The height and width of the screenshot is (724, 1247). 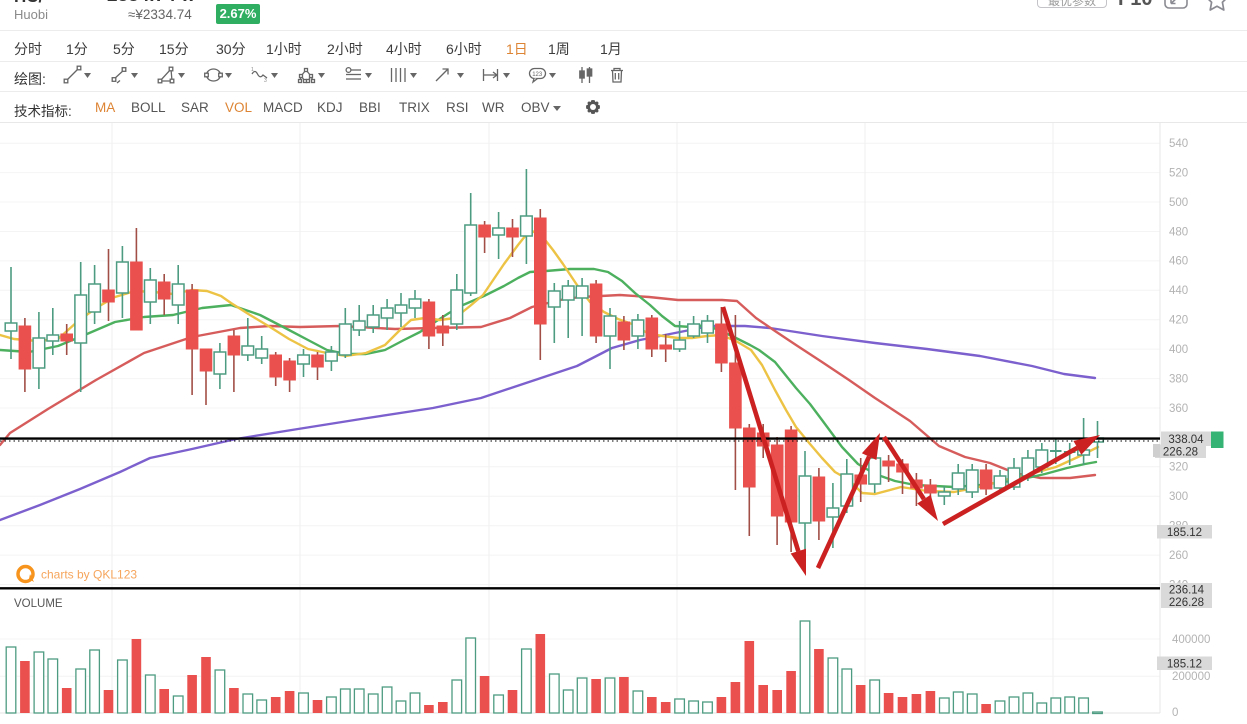 I want to click on svg-text: 380, so click(x=1178, y=379).